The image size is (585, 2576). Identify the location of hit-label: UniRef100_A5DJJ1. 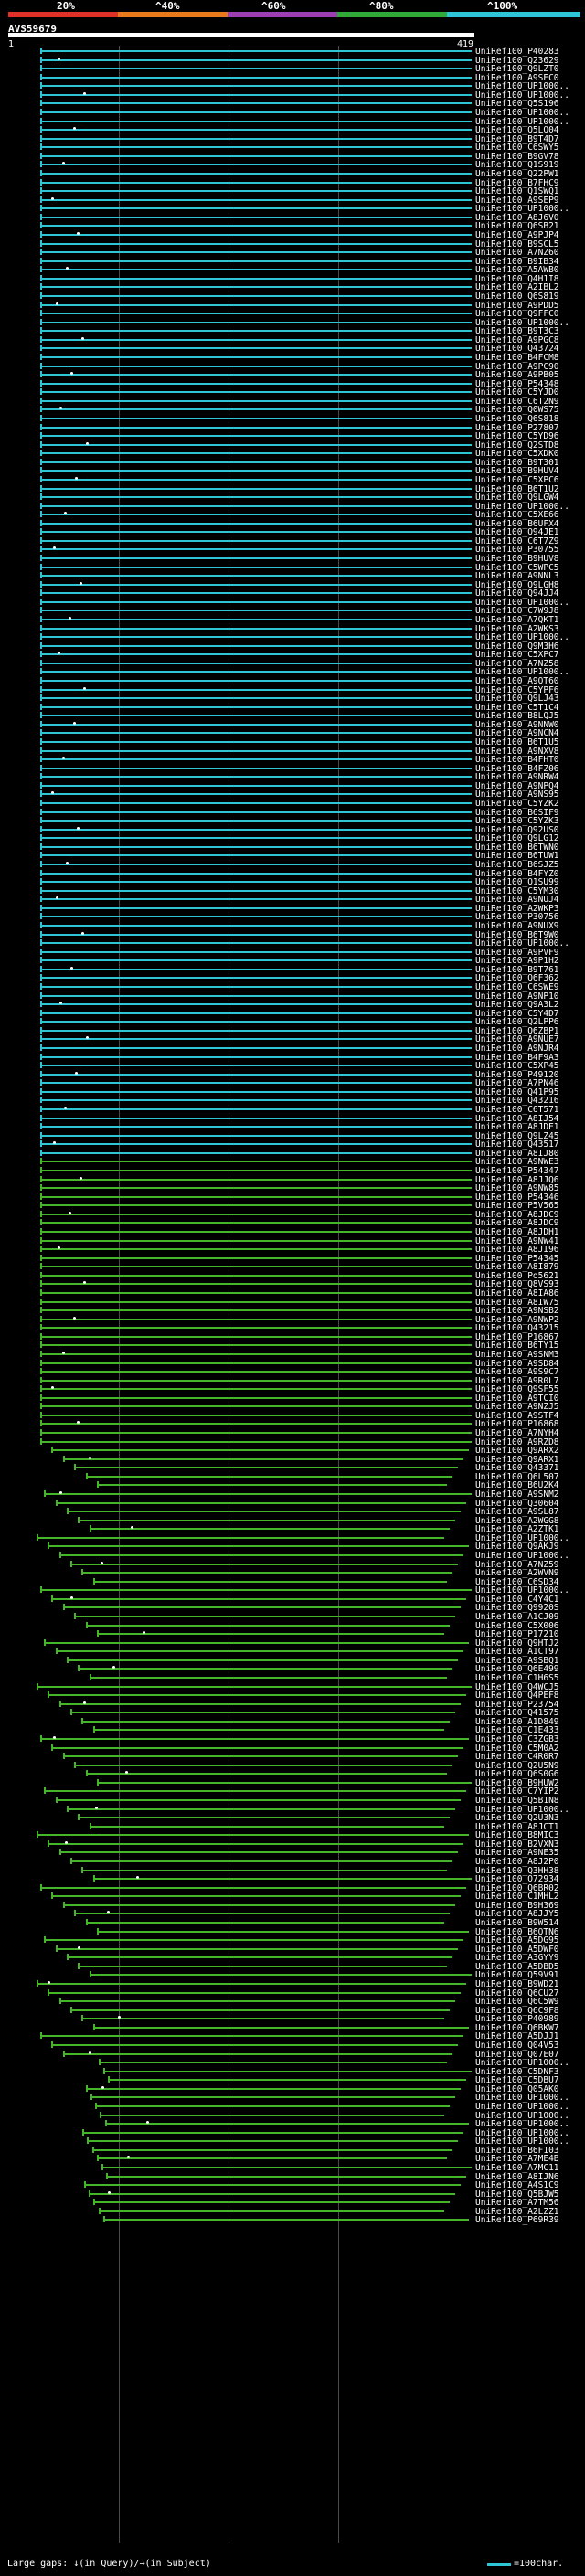
(517, 2036).